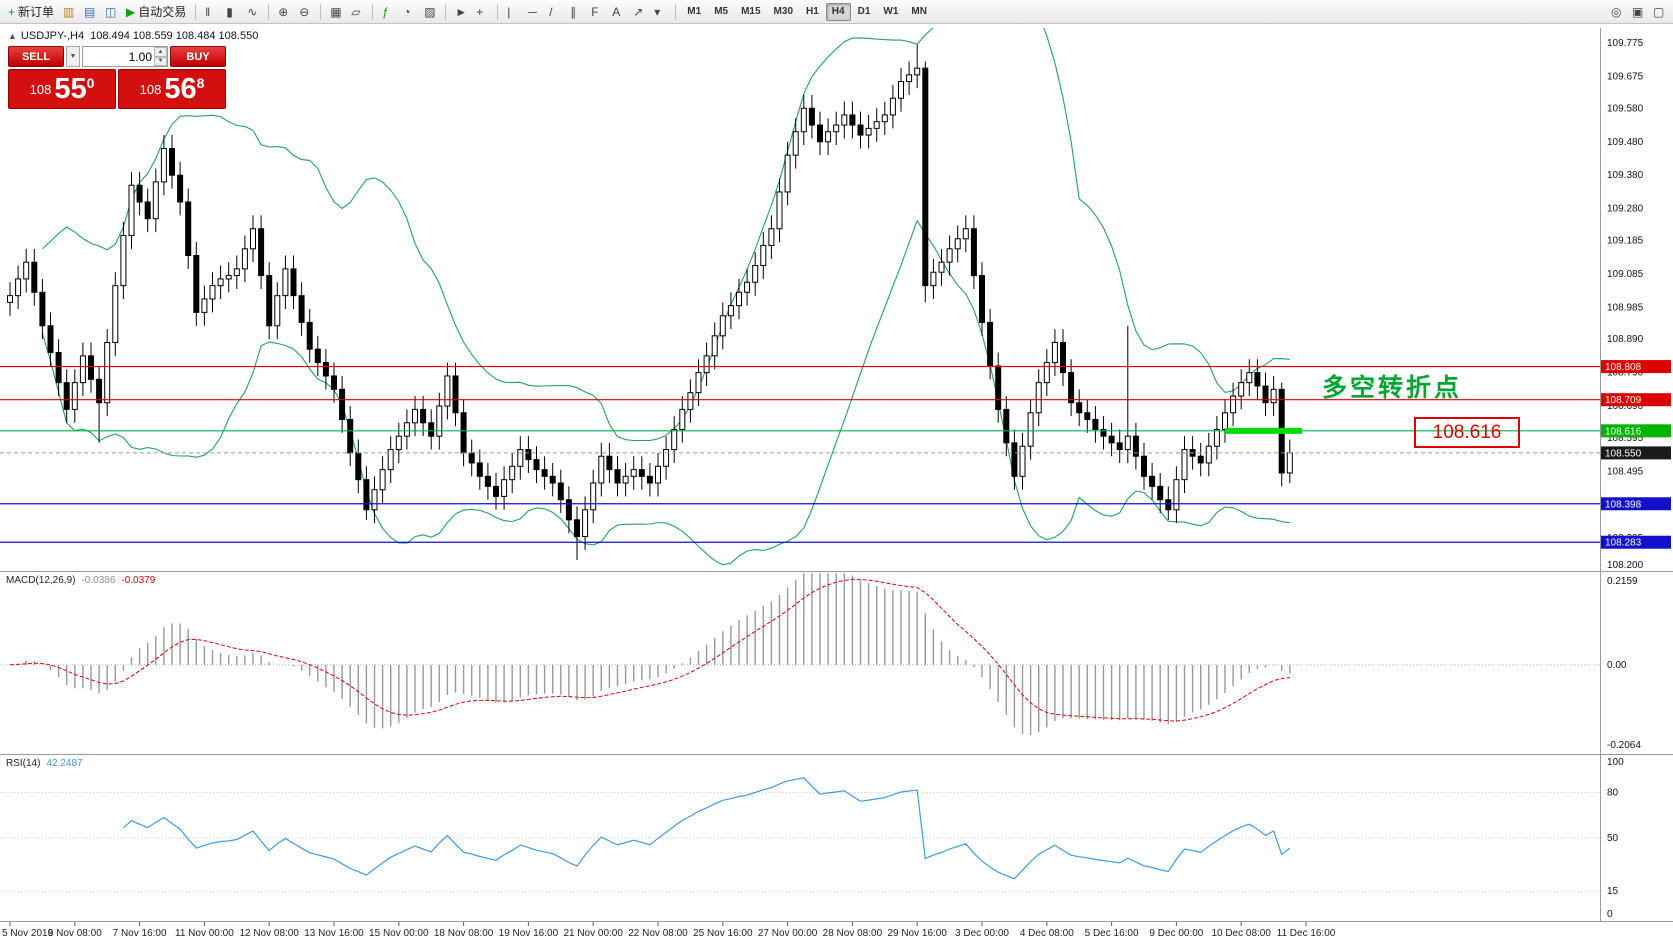 The height and width of the screenshot is (946, 1673). I want to click on cursor-button: ►, so click(461, 12).